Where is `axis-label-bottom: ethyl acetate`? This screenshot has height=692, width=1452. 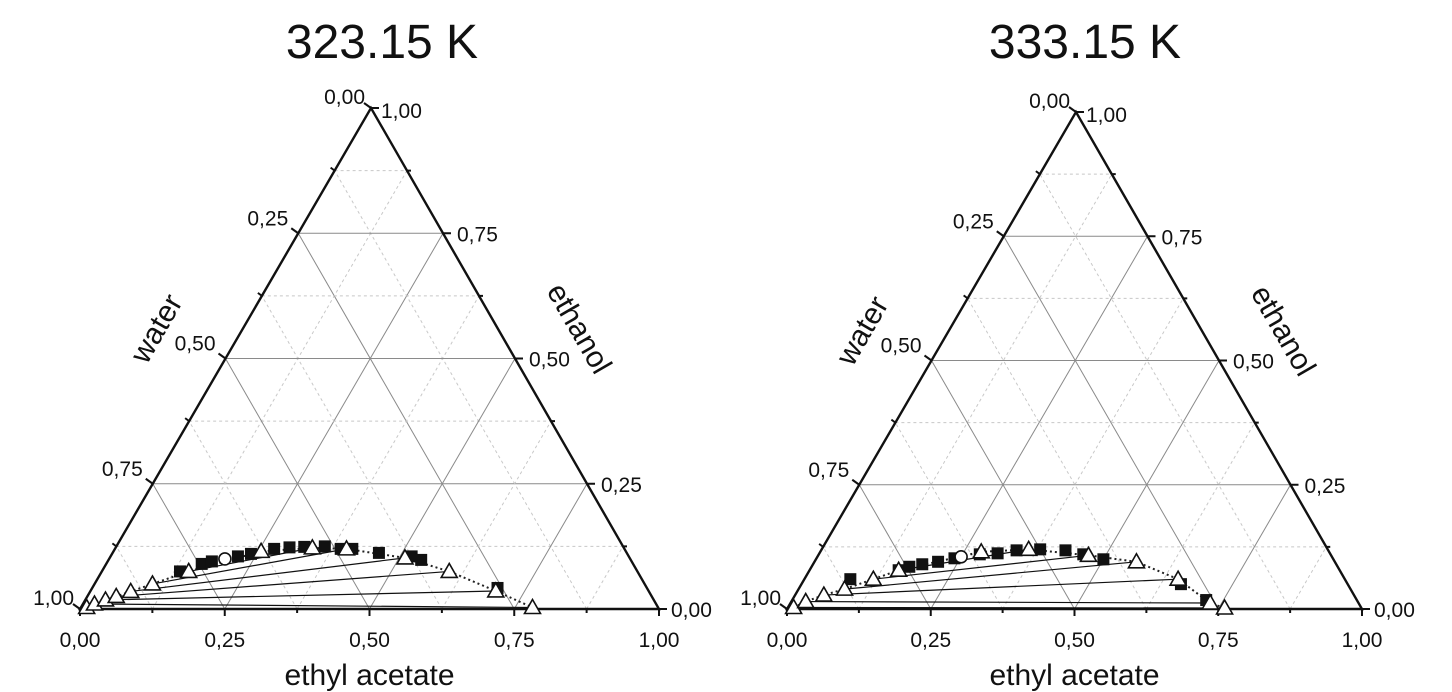
axis-label-bottom: ethyl acetate is located at coordinates (369, 675).